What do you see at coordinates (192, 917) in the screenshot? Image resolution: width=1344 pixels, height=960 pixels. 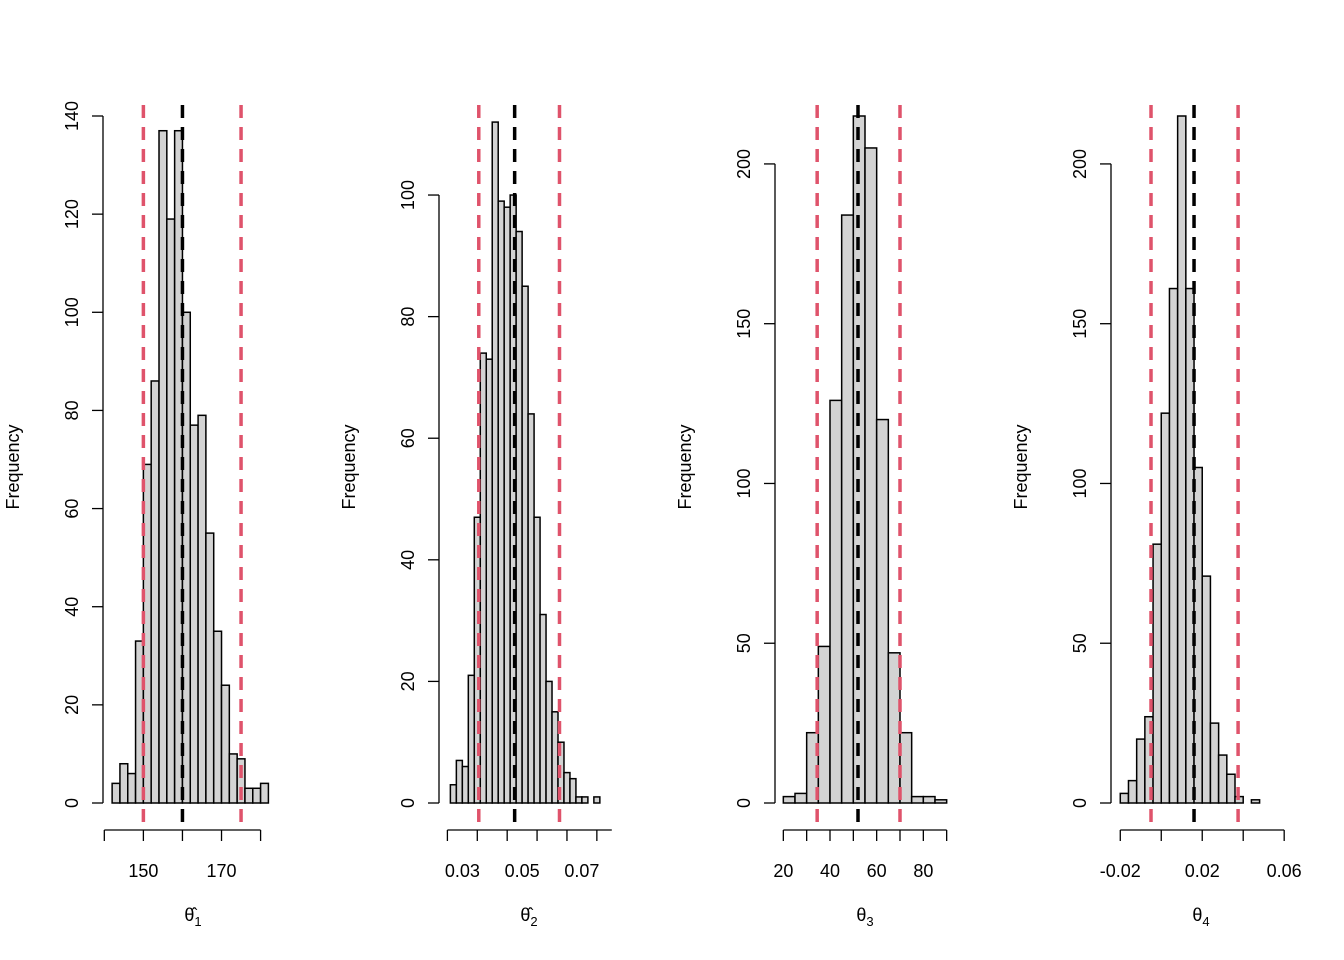 I see `x-axis-label: θ̂1` at bounding box center [192, 917].